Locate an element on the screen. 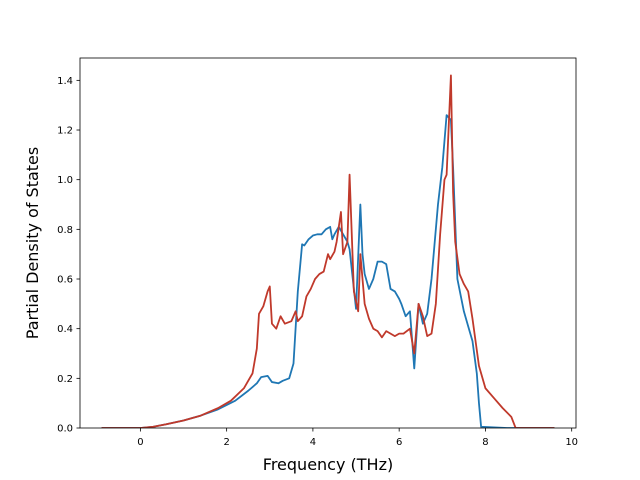  x-tick-label-0: 0 is located at coordinates (140, 442).